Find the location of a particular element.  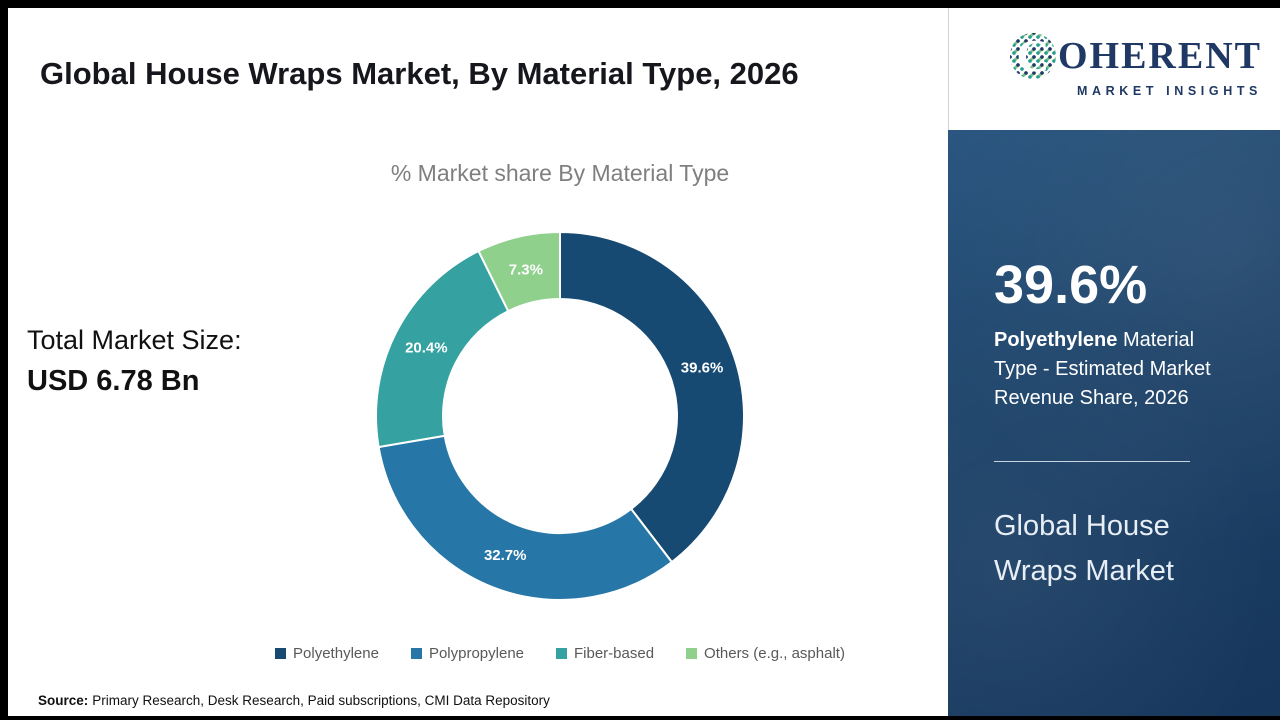

donut-segment-others-e-g-asphalt is located at coordinates (519, 271).